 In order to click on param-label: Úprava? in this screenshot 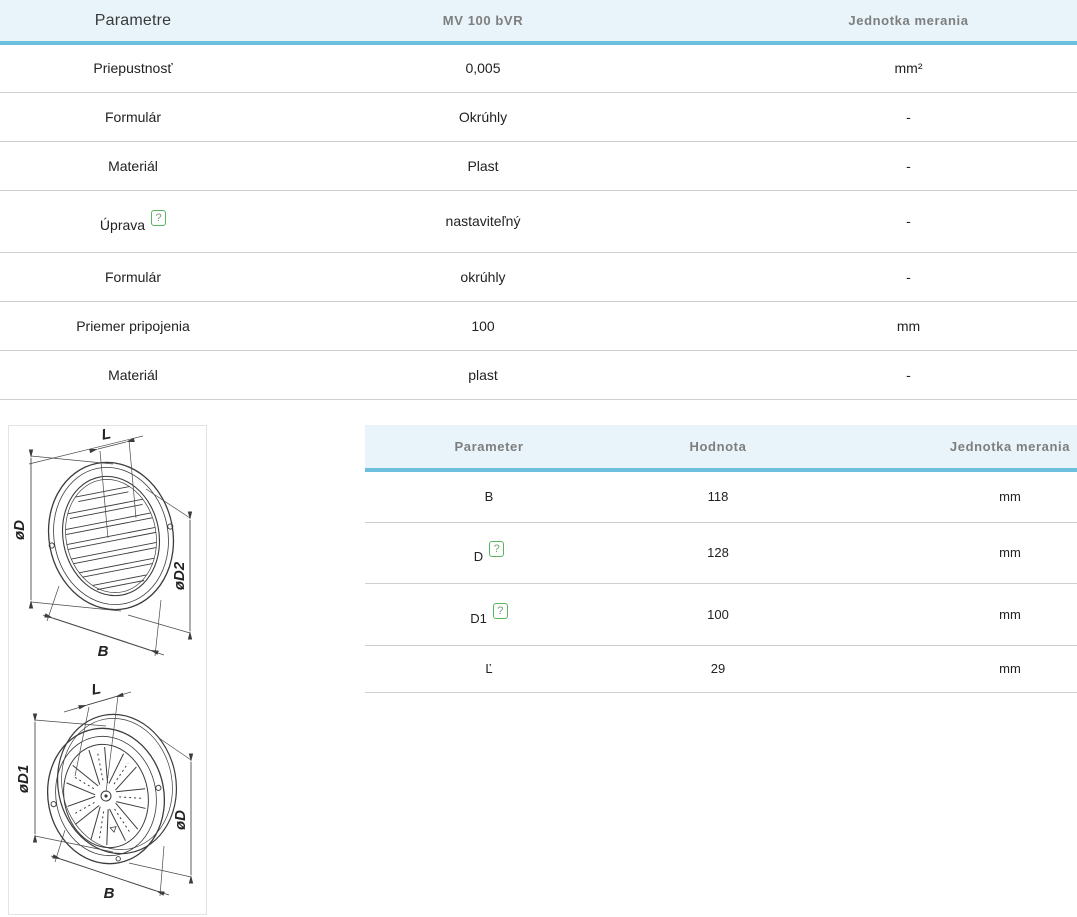, I will do `click(133, 221)`.